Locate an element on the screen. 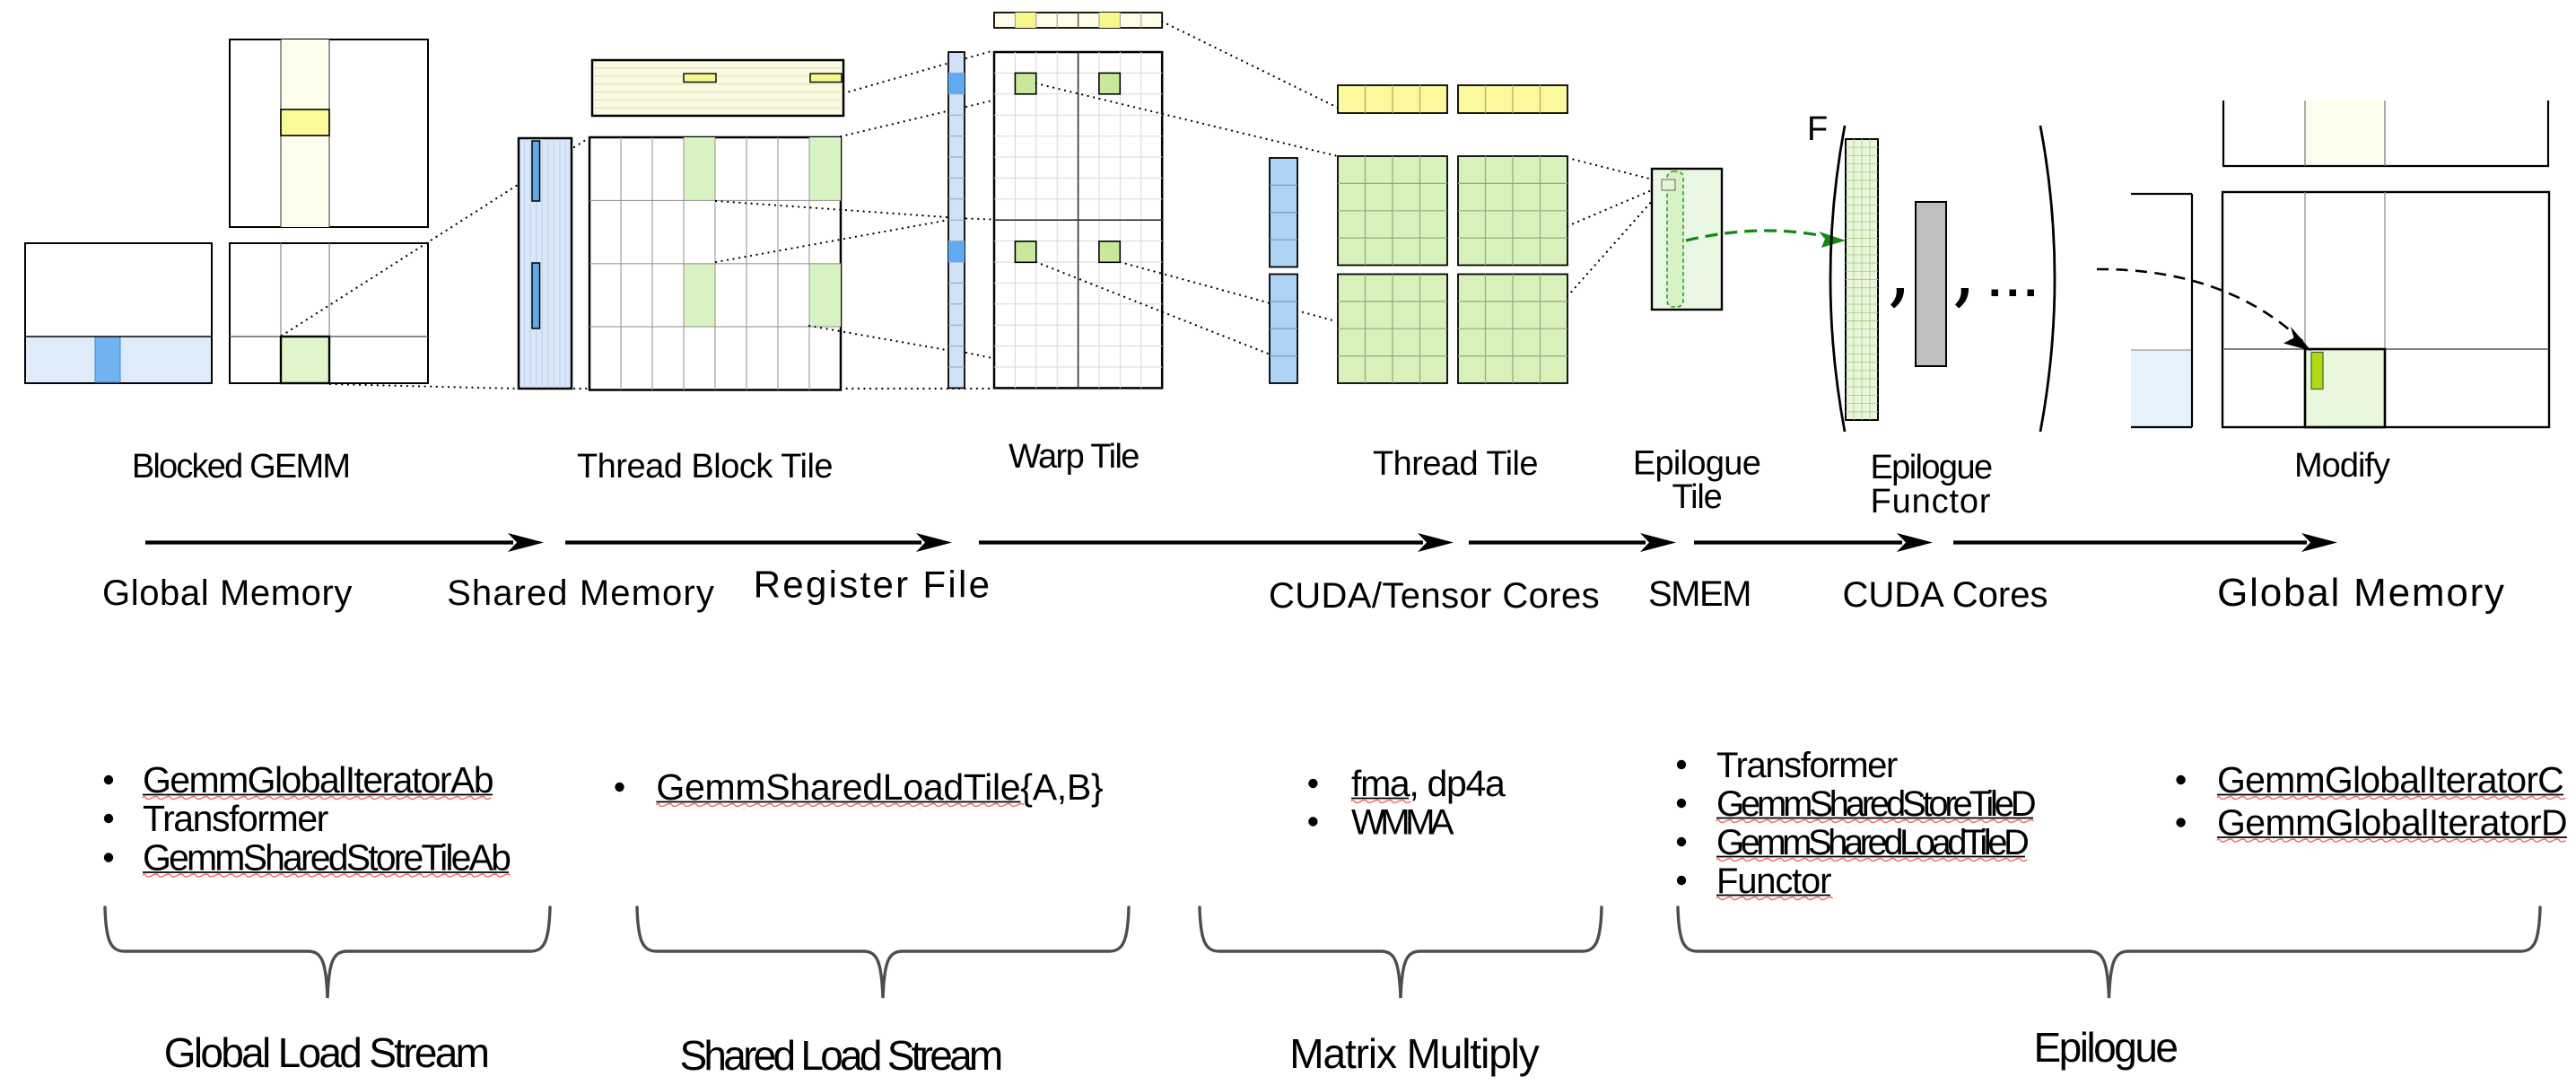 Image resolution: width=2576 pixels, height=1085 pixels. svg-text: GemmSharedStoreTileAb is located at coordinates (327, 858).